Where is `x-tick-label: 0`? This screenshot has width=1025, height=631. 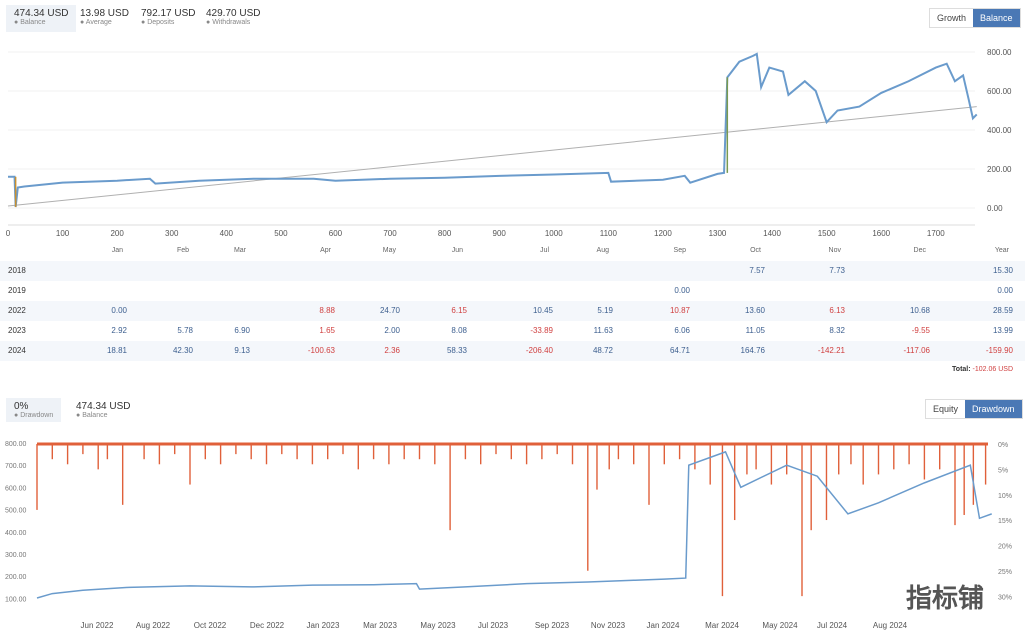 x-tick-label: 0 is located at coordinates (8, 233).